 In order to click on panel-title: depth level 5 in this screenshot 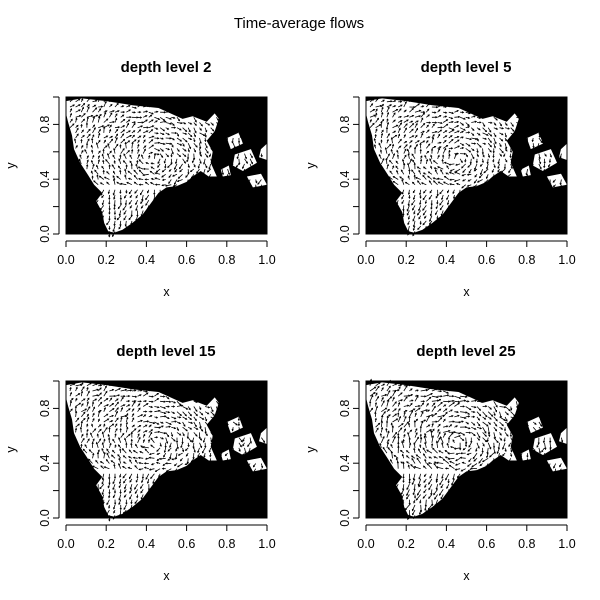, I will do `click(466, 67)`.